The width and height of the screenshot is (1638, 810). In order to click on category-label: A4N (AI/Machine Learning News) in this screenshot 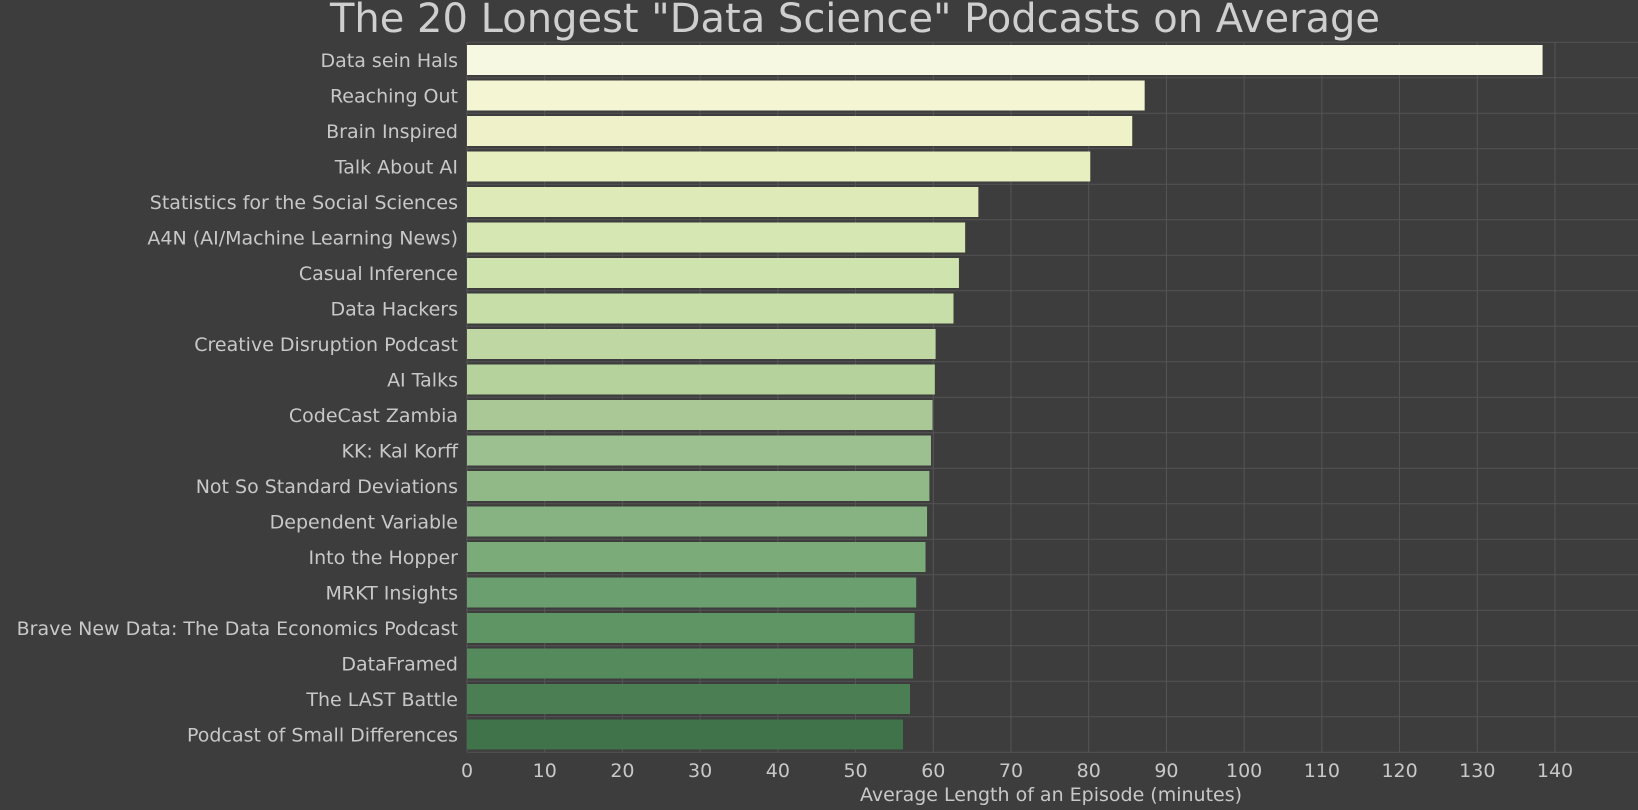, I will do `click(302, 239)`.